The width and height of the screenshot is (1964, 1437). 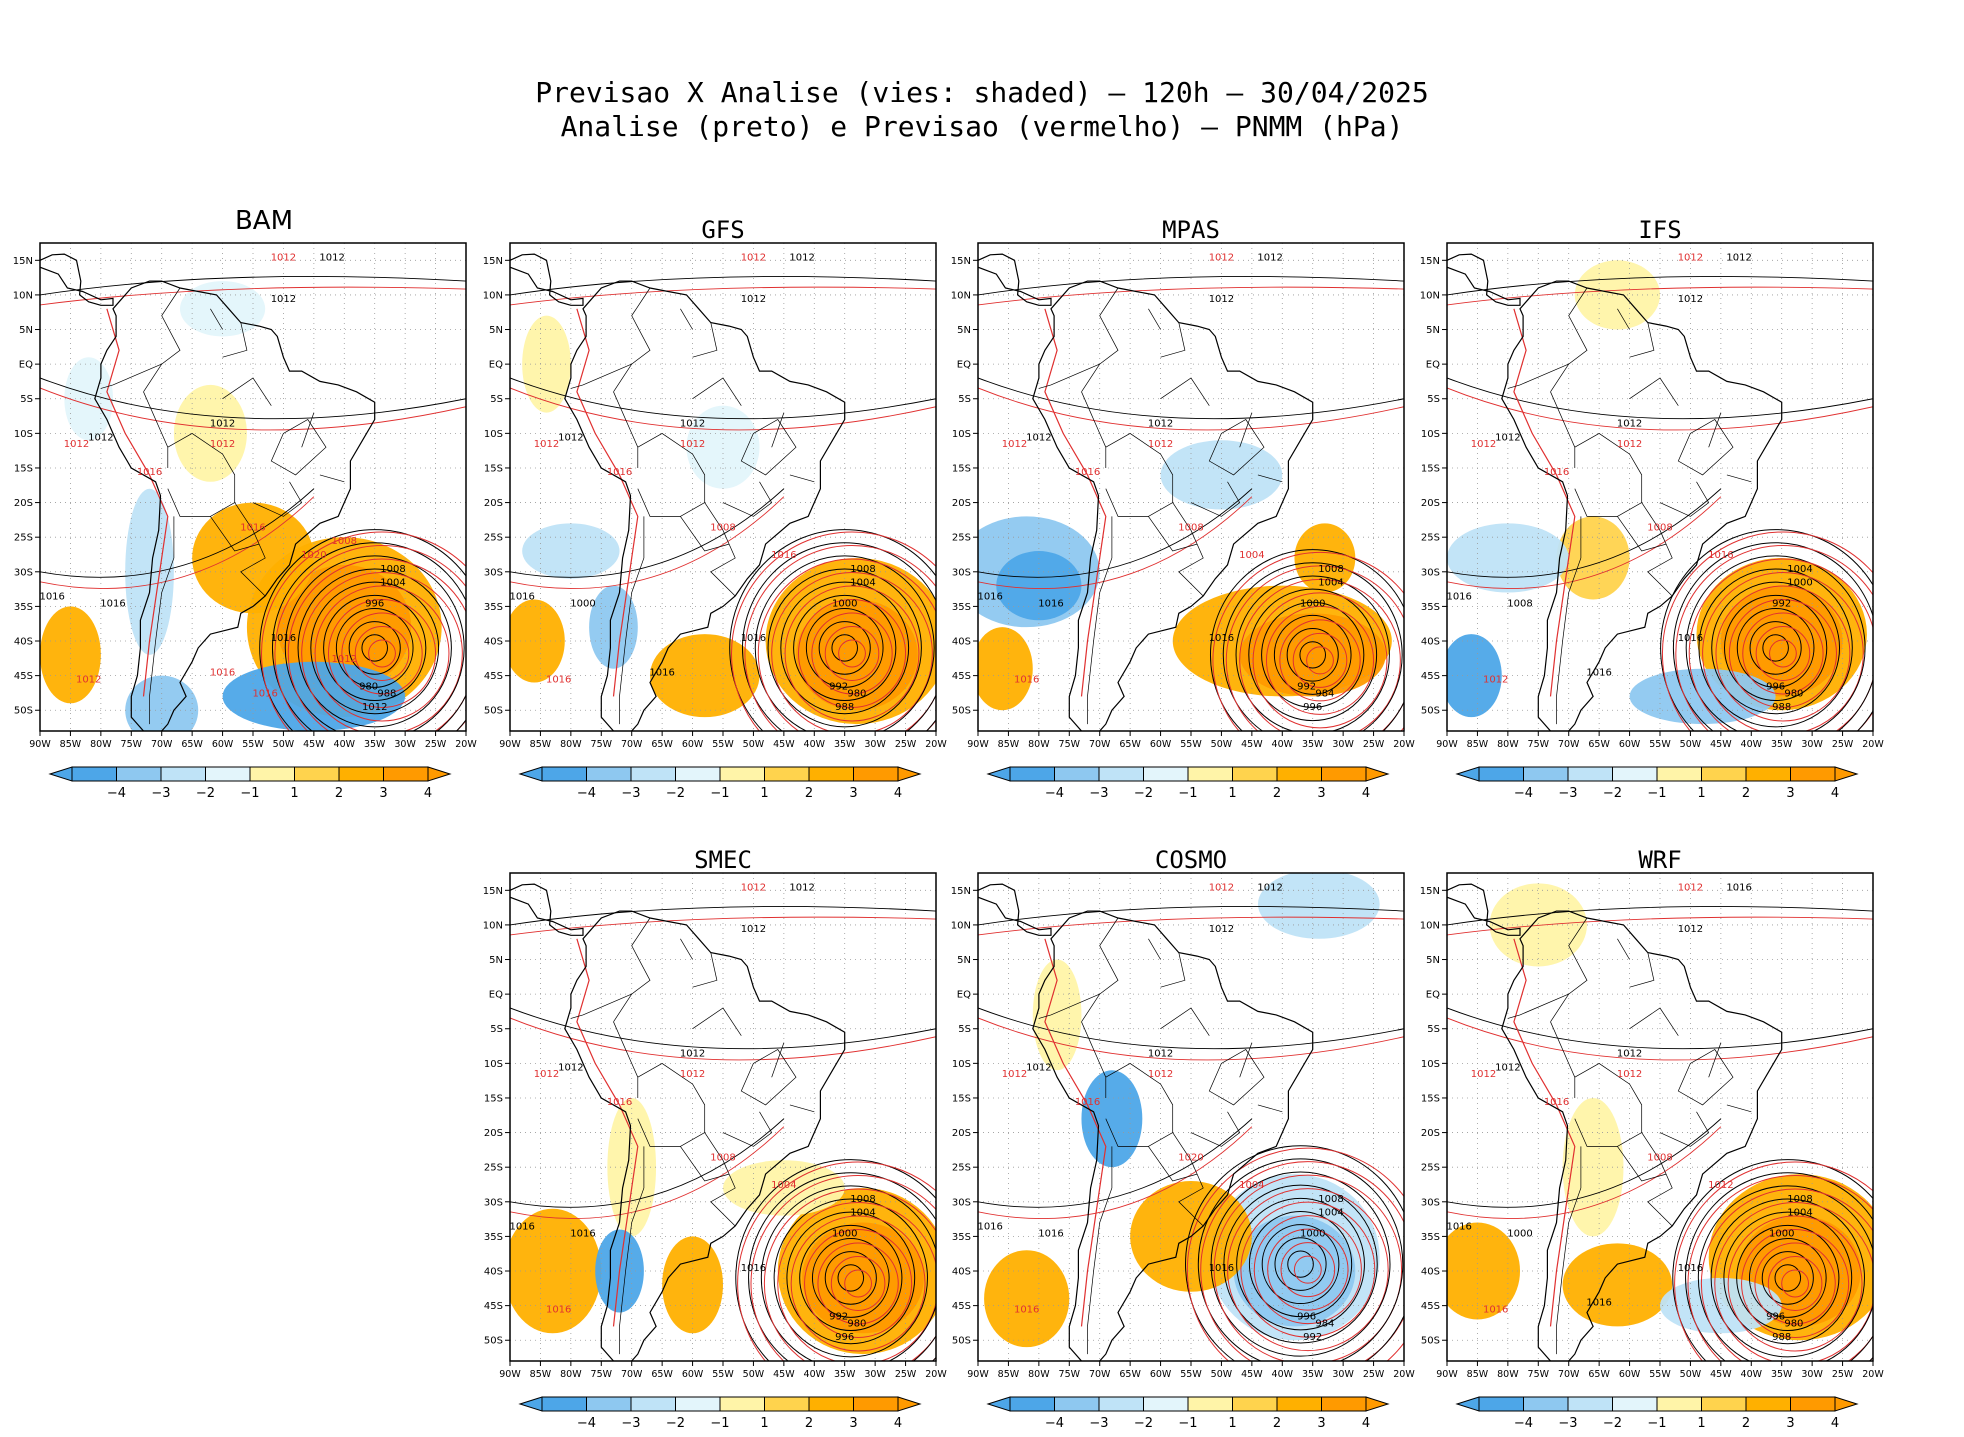 What do you see at coordinates (619, 472) in the screenshot?
I see `forecast-contour-label: 1016` at bounding box center [619, 472].